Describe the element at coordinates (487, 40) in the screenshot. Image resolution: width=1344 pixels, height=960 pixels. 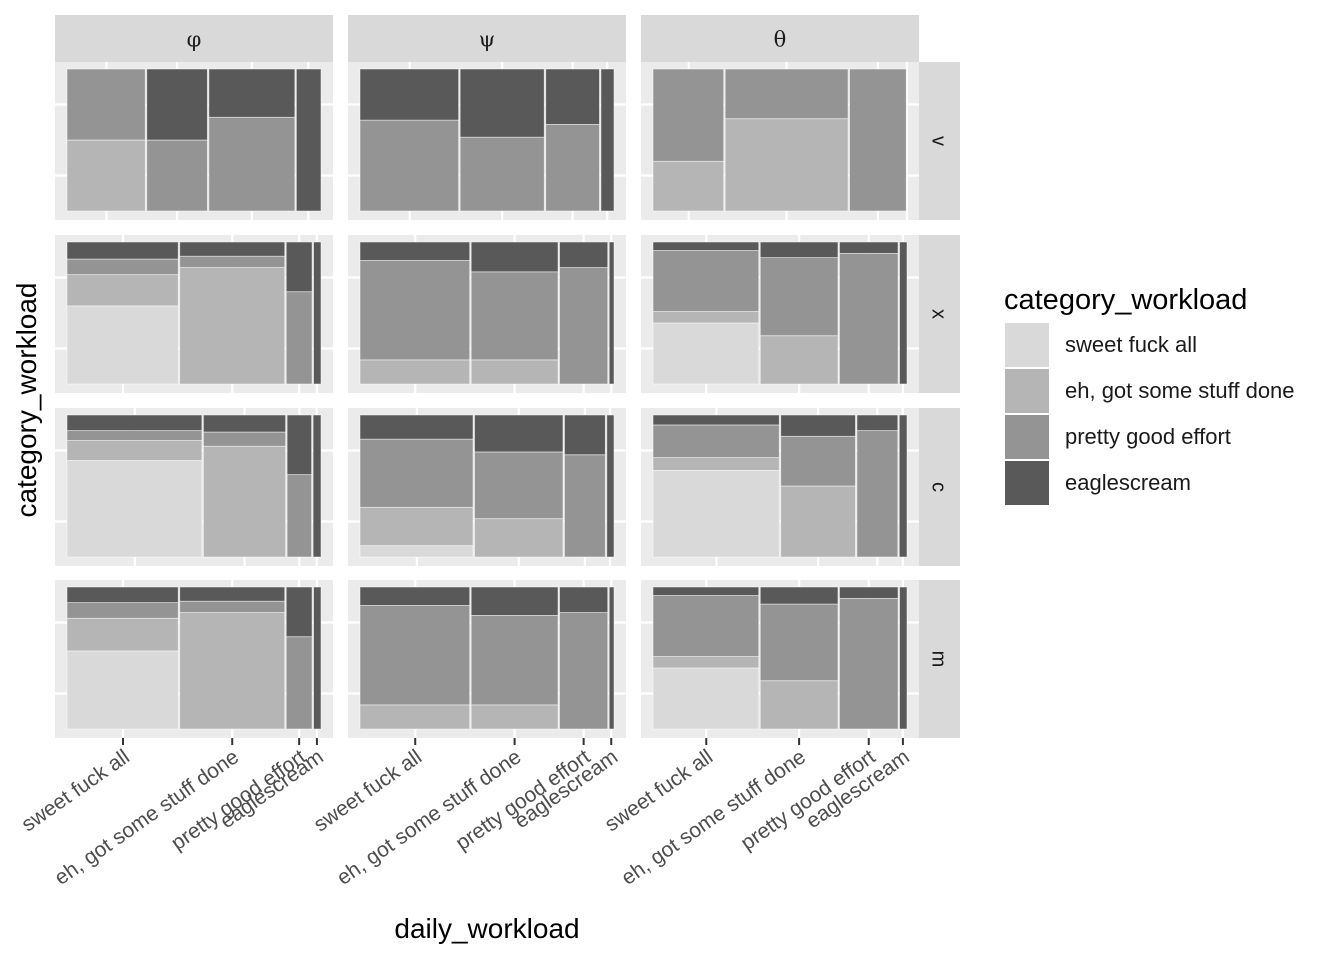
I see `facet-label-col: ψ` at that location.